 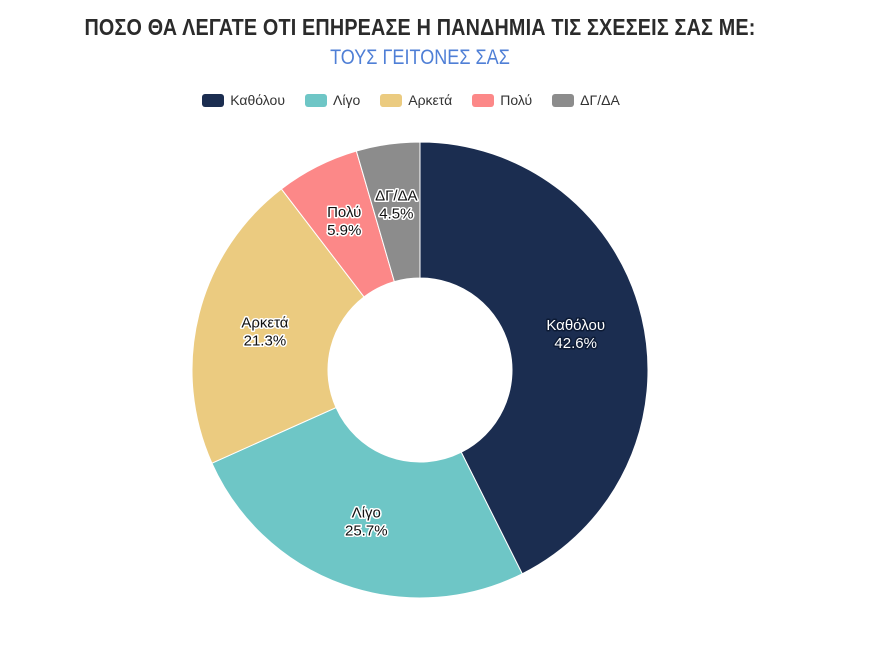 I want to click on legend-label: Πολύ, so click(x=516, y=100).